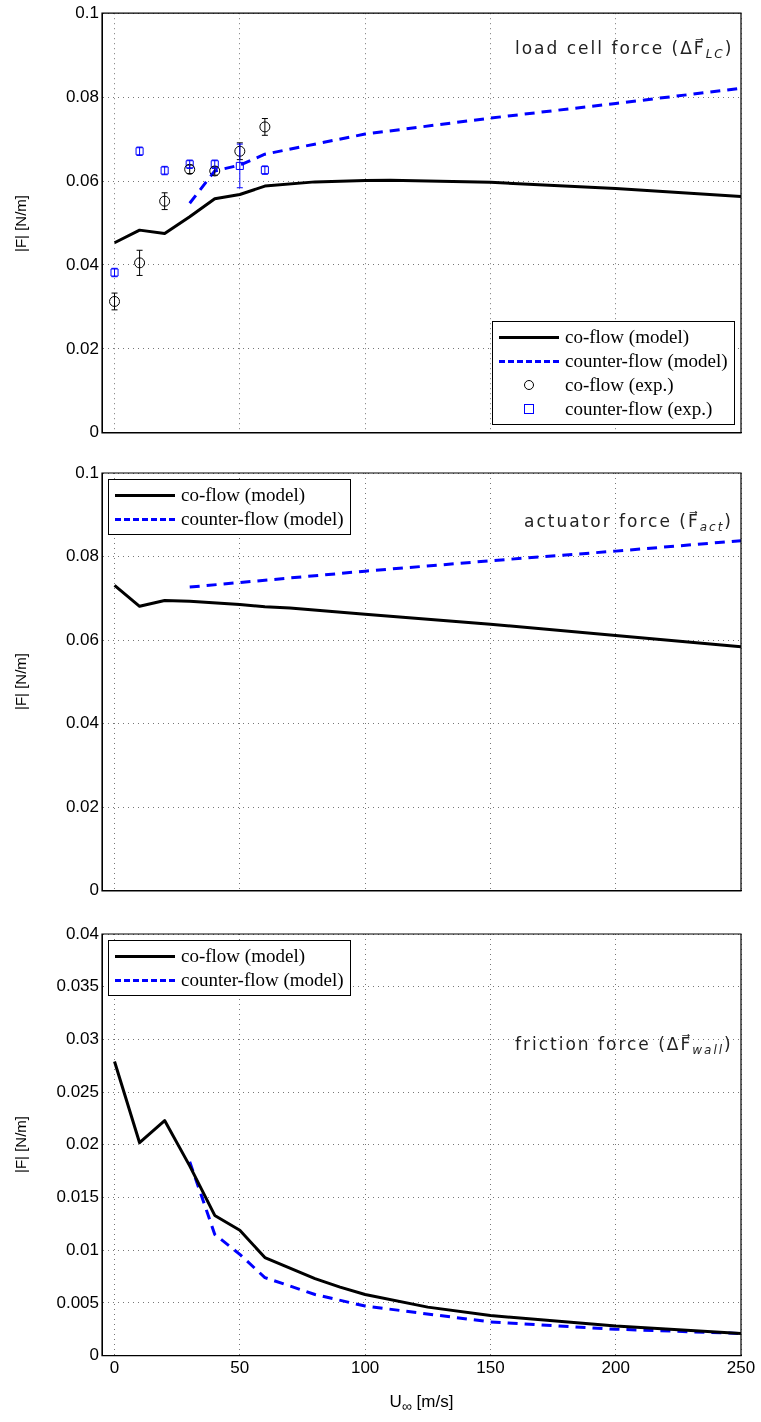 This screenshot has height=1422, width=761. I want to click on annotation: load cell force (ΔF⃗$_{LC}$), so click(624, 50).